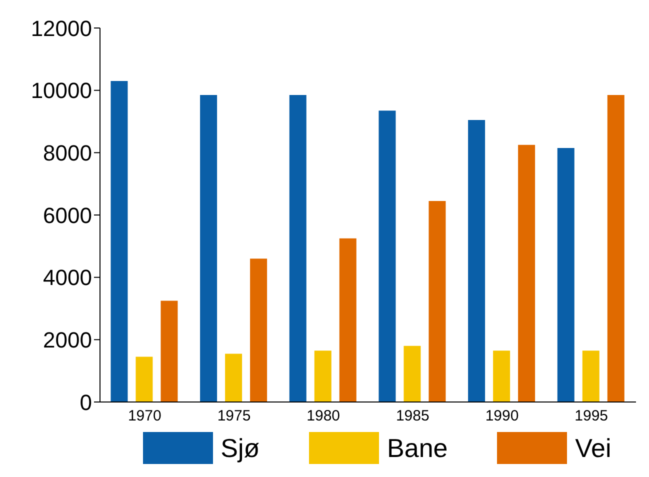 This screenshot has height=477, width=649. Describe the element at coordinates (145, 416) in the screenshot. I see `x-tick-label: 1970` at that location.